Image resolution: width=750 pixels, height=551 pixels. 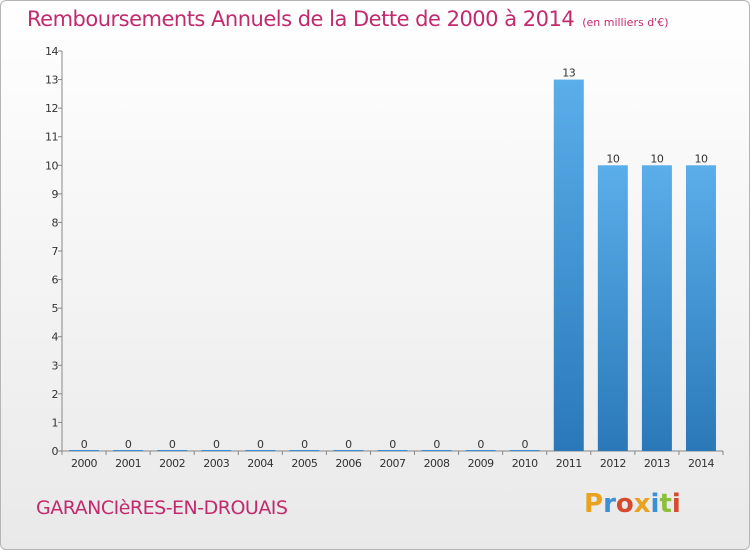 I want to click on x-tick-label: 2007, so click(x=393, y=463).